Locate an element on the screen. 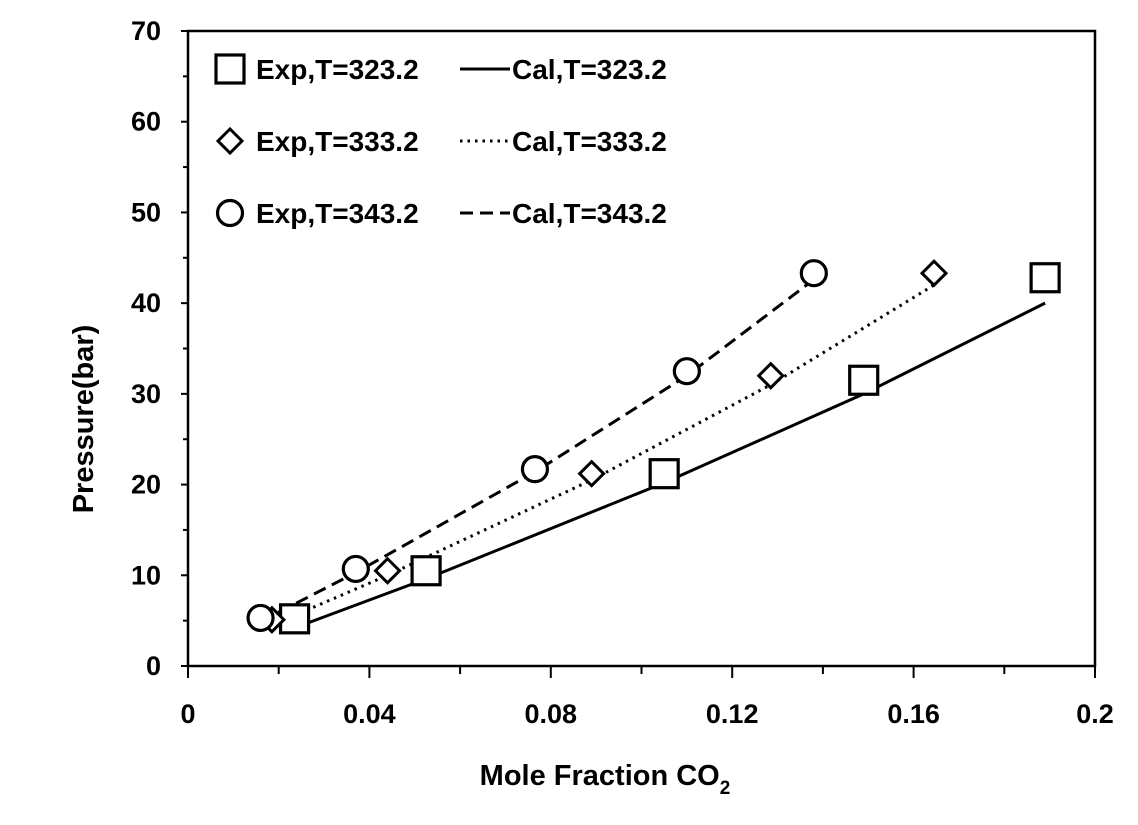 The height and width of the screenshot is (825, 1138). legend-label: Exp,T=333.2 is located at coordinates (337, 141).